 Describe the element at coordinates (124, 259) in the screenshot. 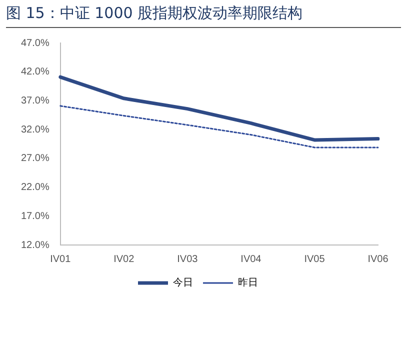

I see `x-tick-label: IV02` at that location.